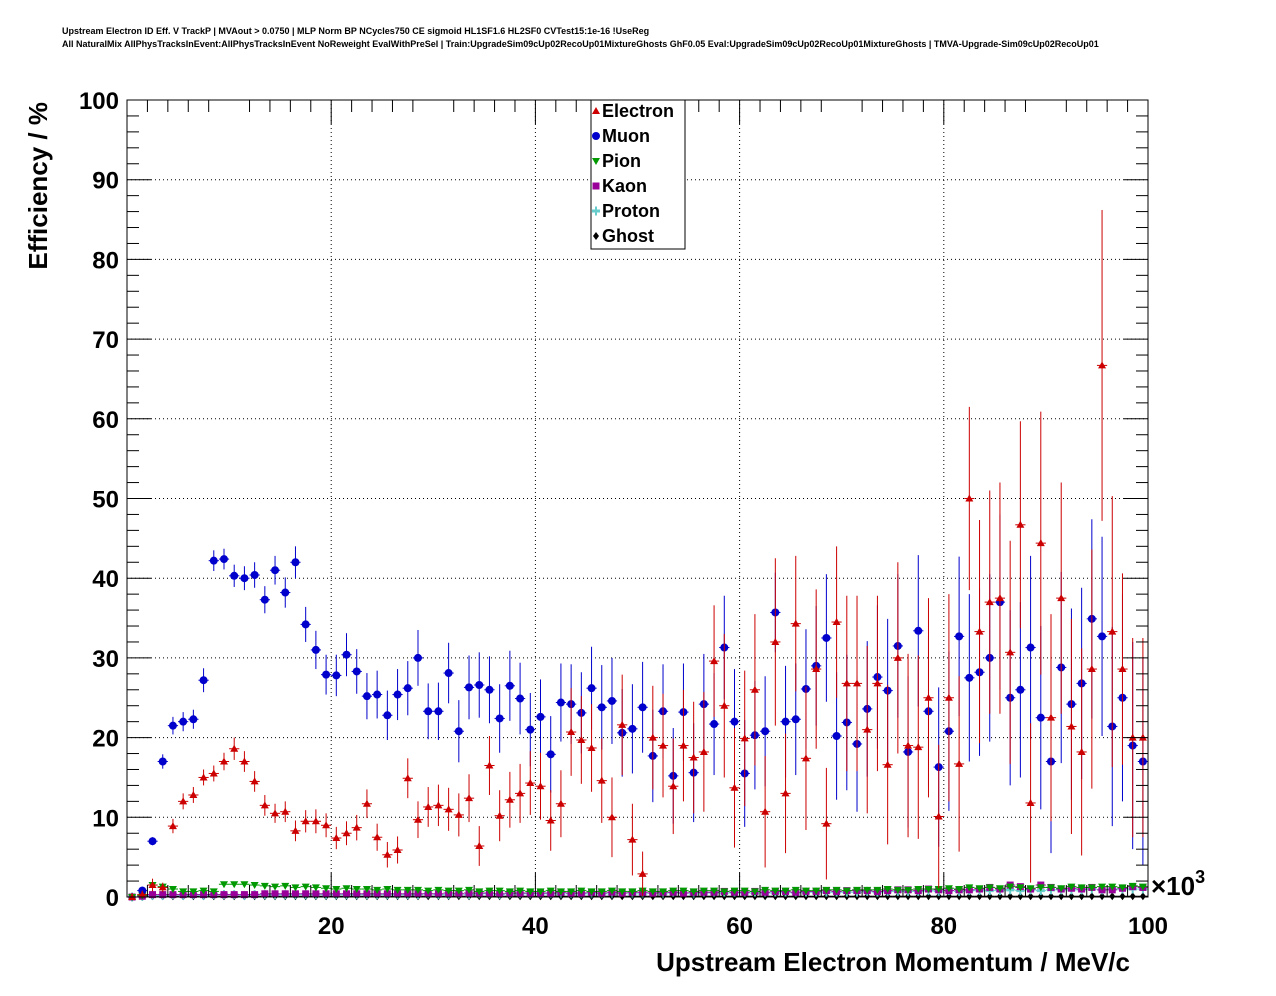 This screenshot has width=1276, height=996. What do you see at coordinates (105, 500) in the screenshot?
I see `y-tick-label: 50` at bounding box center [105, 500].